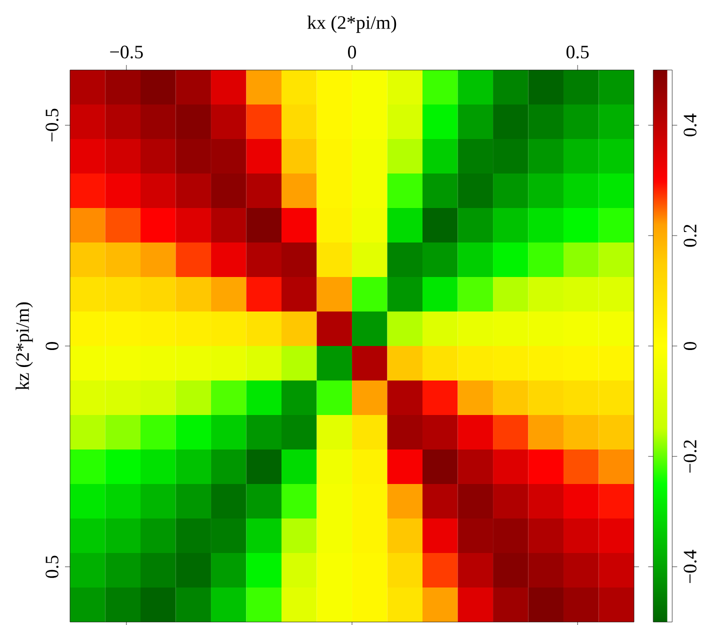 This screenshot has height=625, width=722. I want to click on color-bar-label: −0.2, so click(690, 456).